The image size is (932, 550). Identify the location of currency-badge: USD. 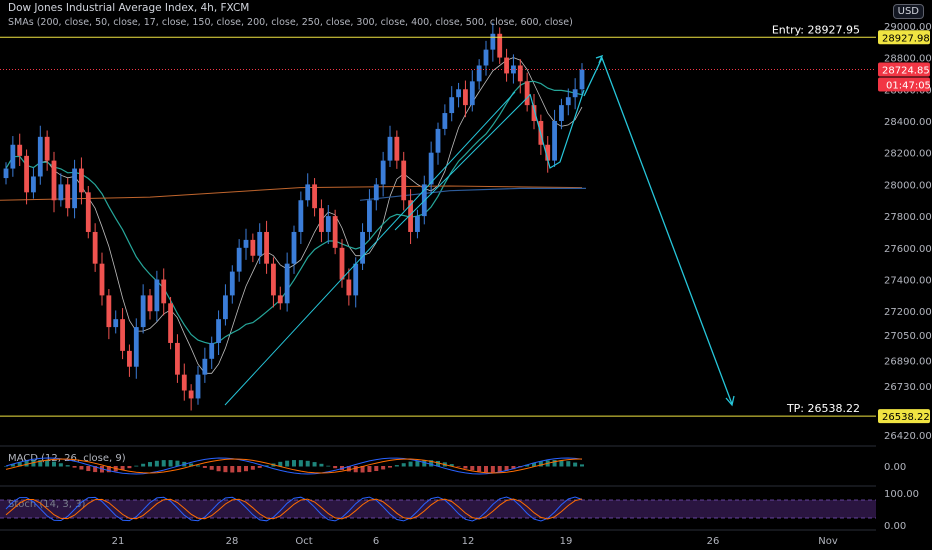
(908, 11).